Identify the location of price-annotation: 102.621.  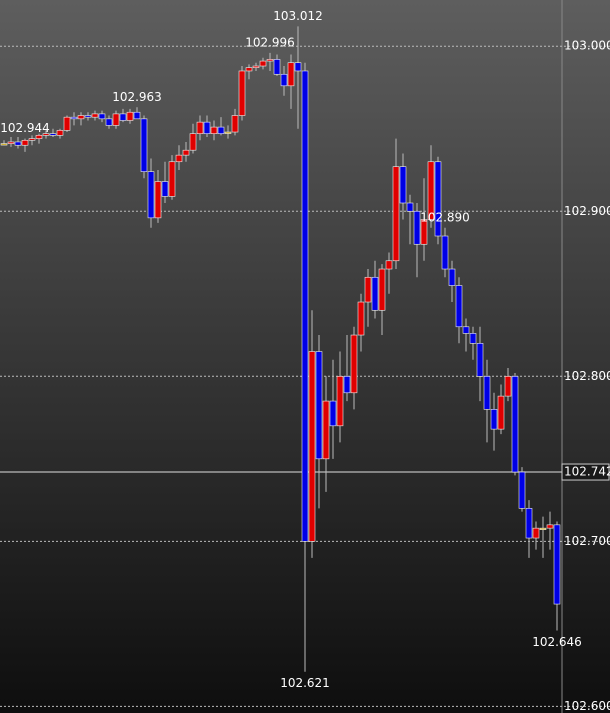
(305, 683).